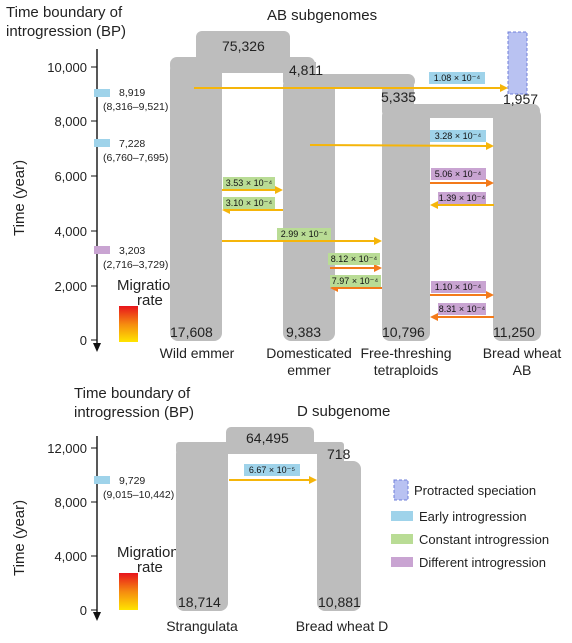  Describe the element at coordinates (138, 495) in the screenshot. I see `d-boundary-range: (9,015–10,442)` at that location.